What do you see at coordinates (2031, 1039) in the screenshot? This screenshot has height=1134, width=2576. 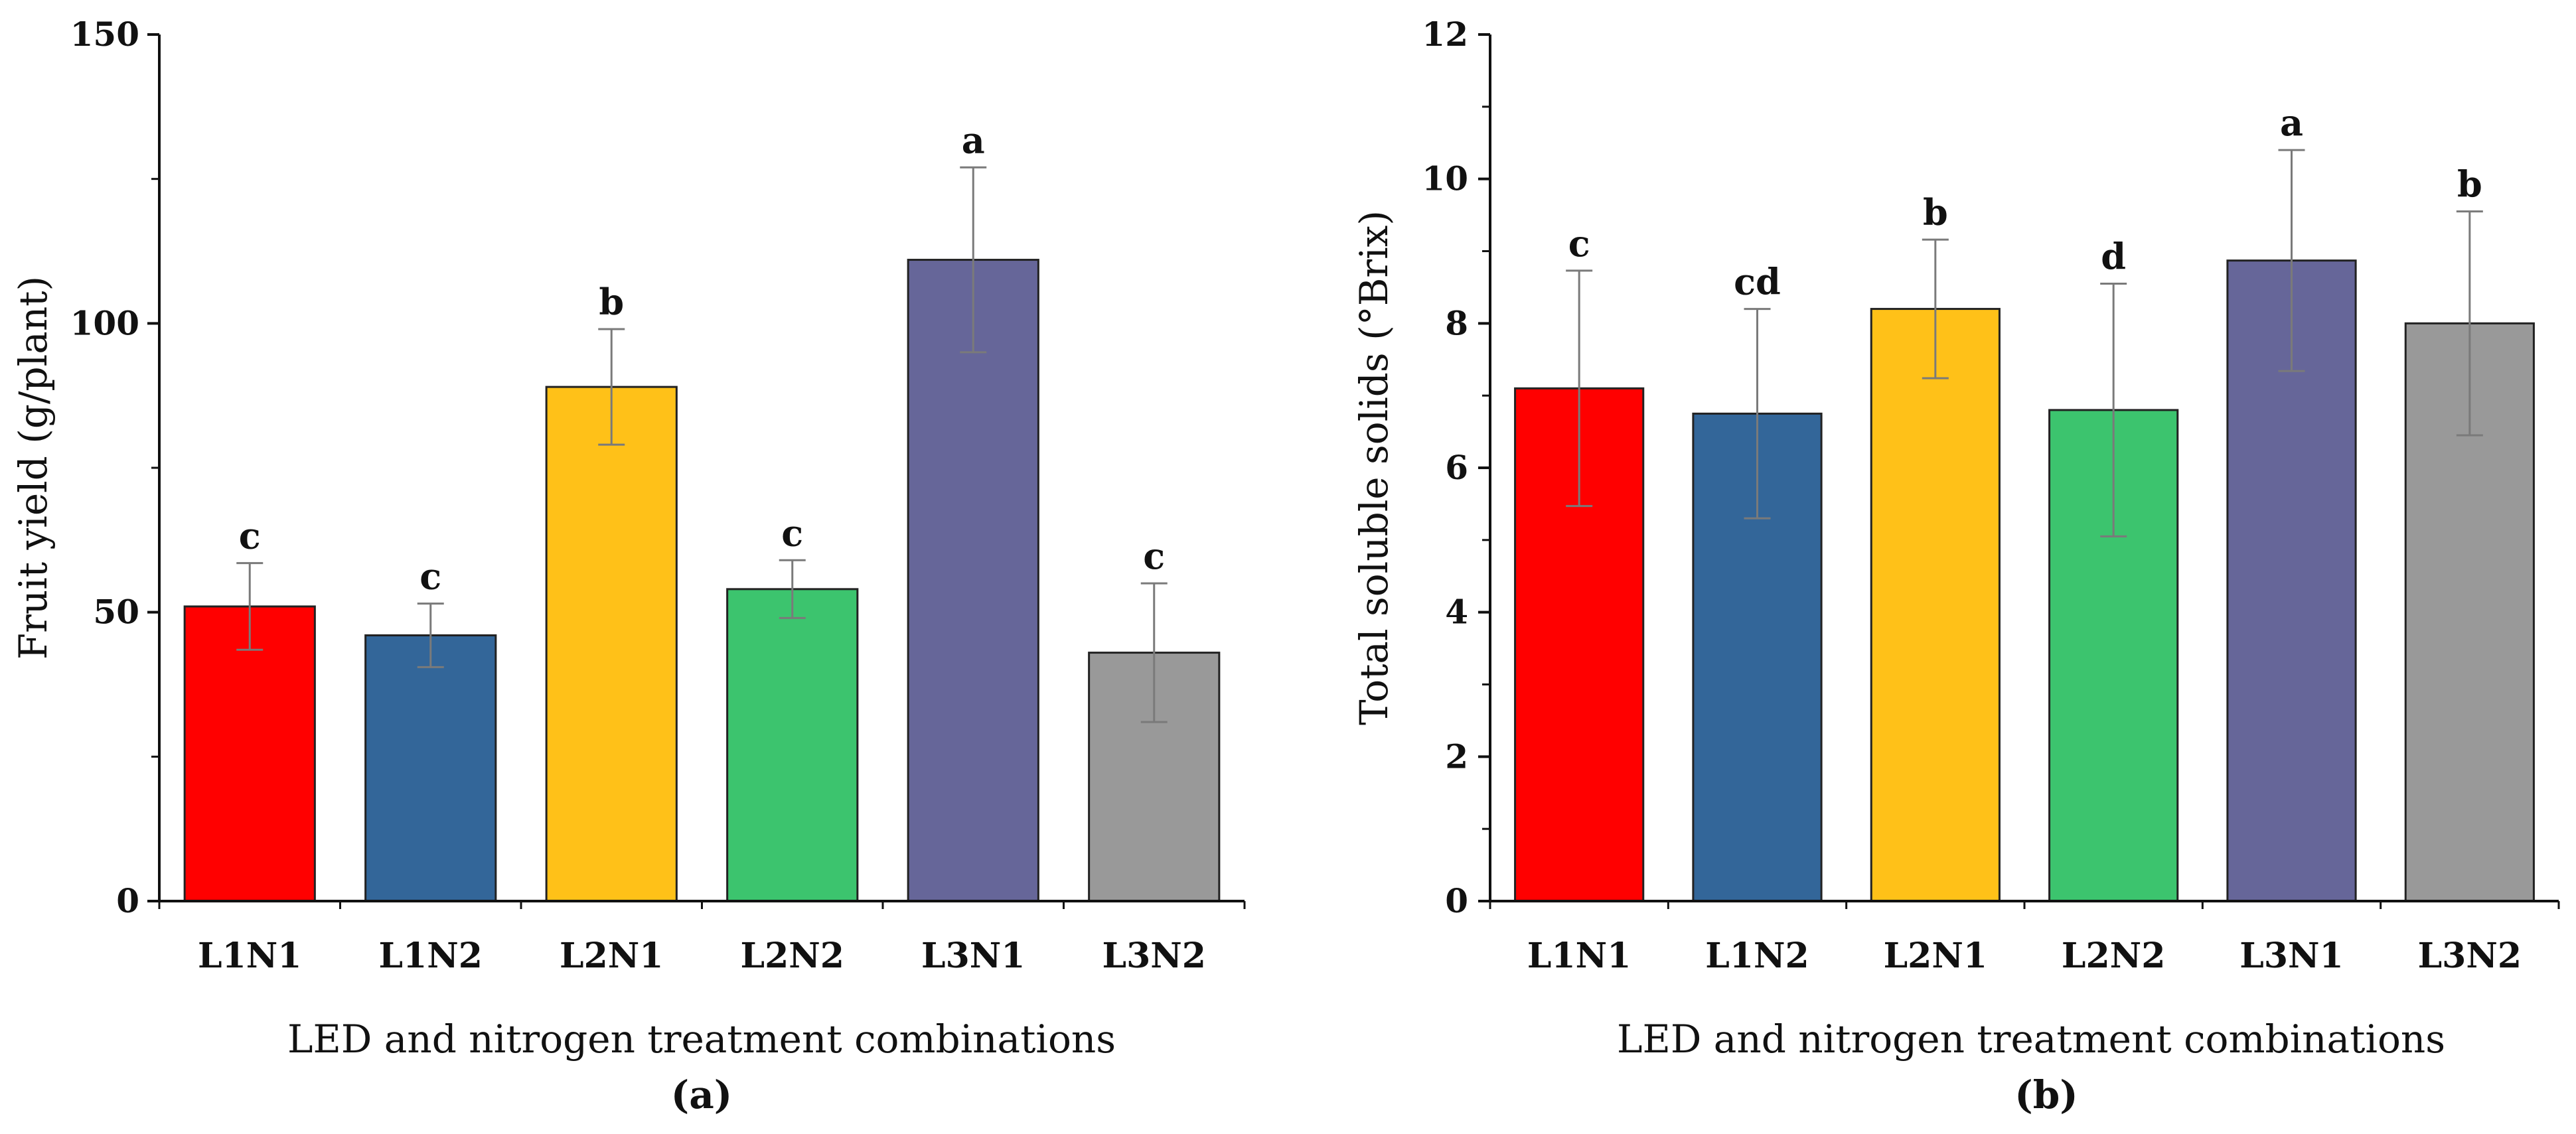 I see `x-axis-title-b: LED and nitrogen treatment combinations` at bounding box center [2031, 1039].